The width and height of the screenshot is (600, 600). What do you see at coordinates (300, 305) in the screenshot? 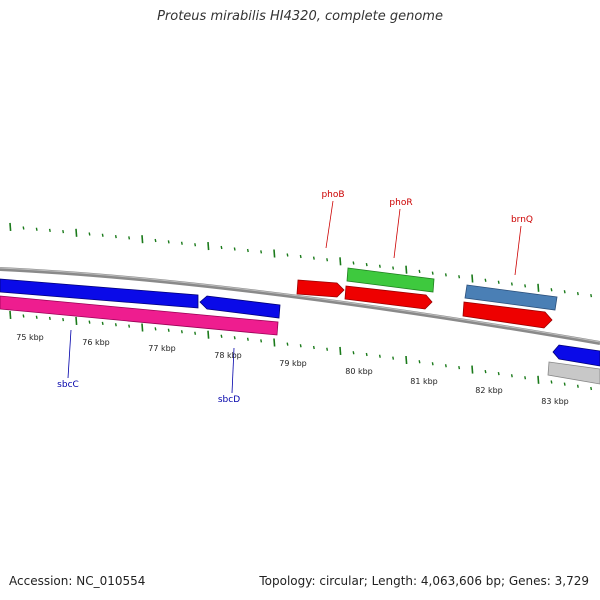
I see `genome-backbone-highlight` at bounding box center [300, 305].